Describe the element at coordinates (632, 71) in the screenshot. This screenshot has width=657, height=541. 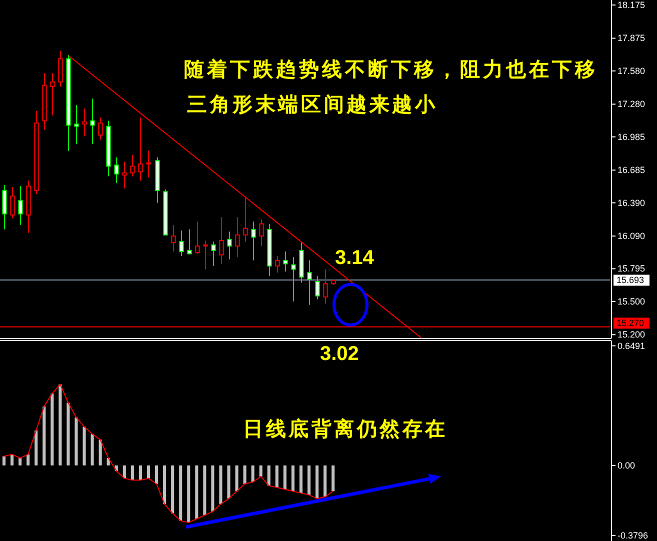
I see `y-tick-label: 17.580` at that location.